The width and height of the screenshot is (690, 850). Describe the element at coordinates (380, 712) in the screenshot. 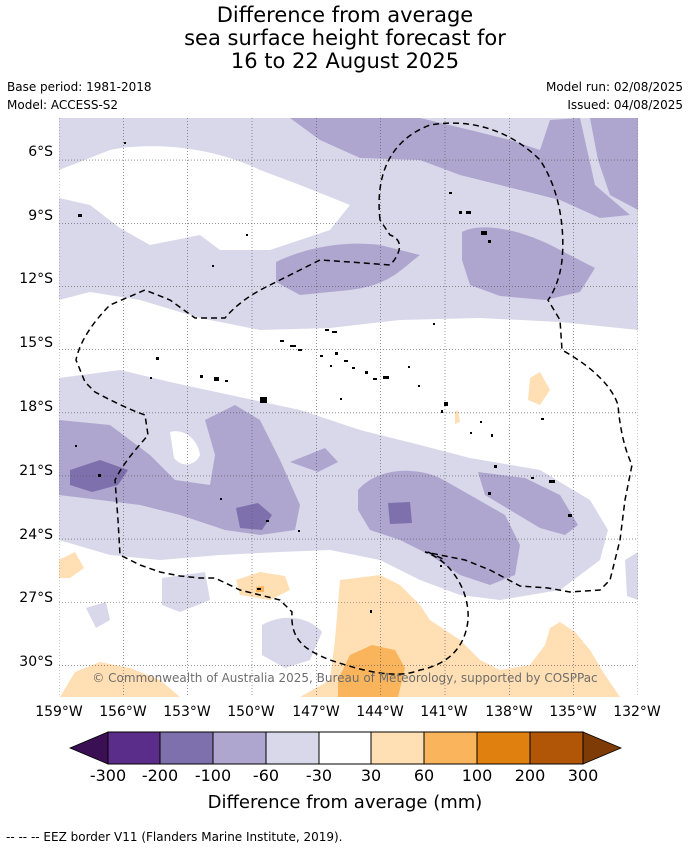

I see `lon-label: 144°W` at that location.